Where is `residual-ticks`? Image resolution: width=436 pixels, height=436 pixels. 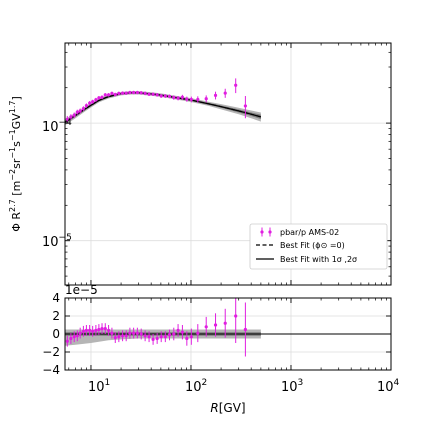
residual-ticks is located at coordinates (228, 334).